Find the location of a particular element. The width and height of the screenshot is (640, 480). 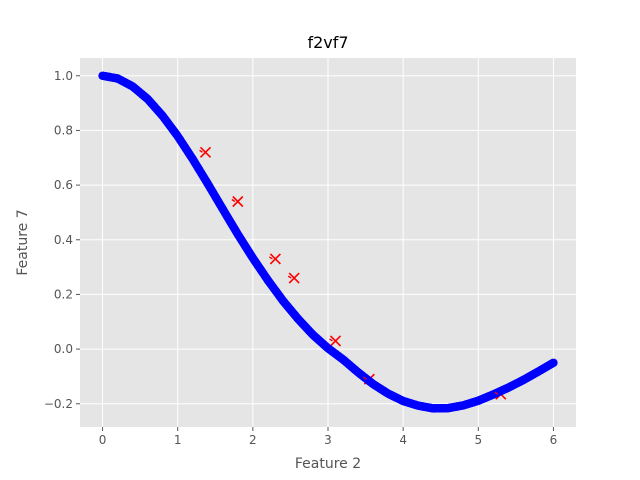

x-axis-ticks: 0 1 2 3 4 5 6 is located at coordinates (328, 437).